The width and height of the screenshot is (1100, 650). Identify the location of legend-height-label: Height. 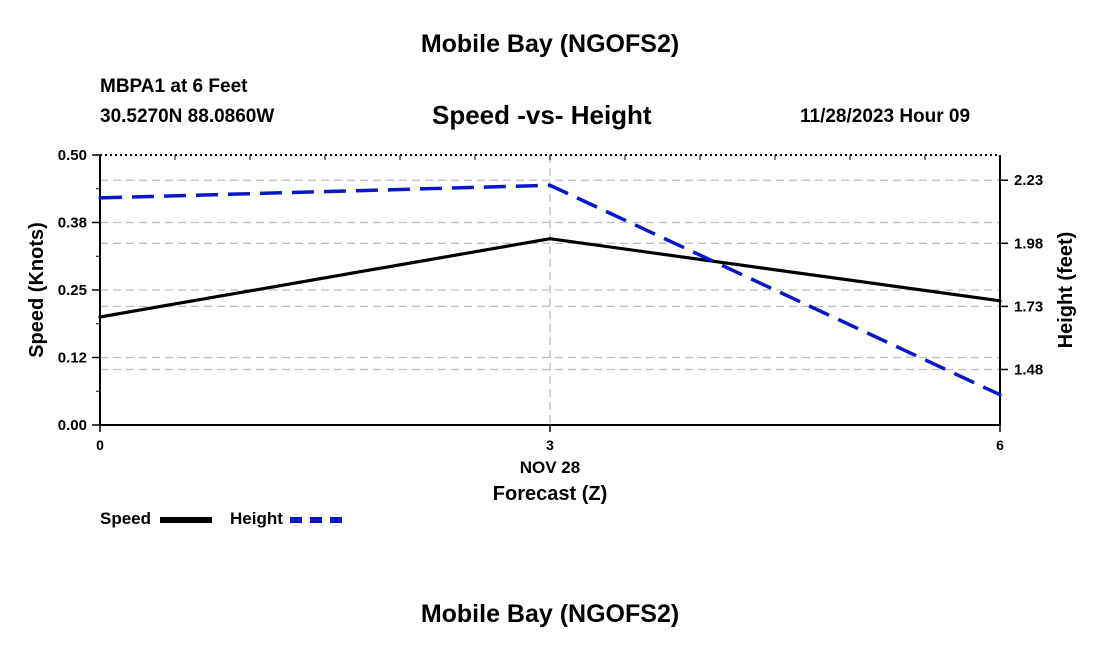
(256, 518).